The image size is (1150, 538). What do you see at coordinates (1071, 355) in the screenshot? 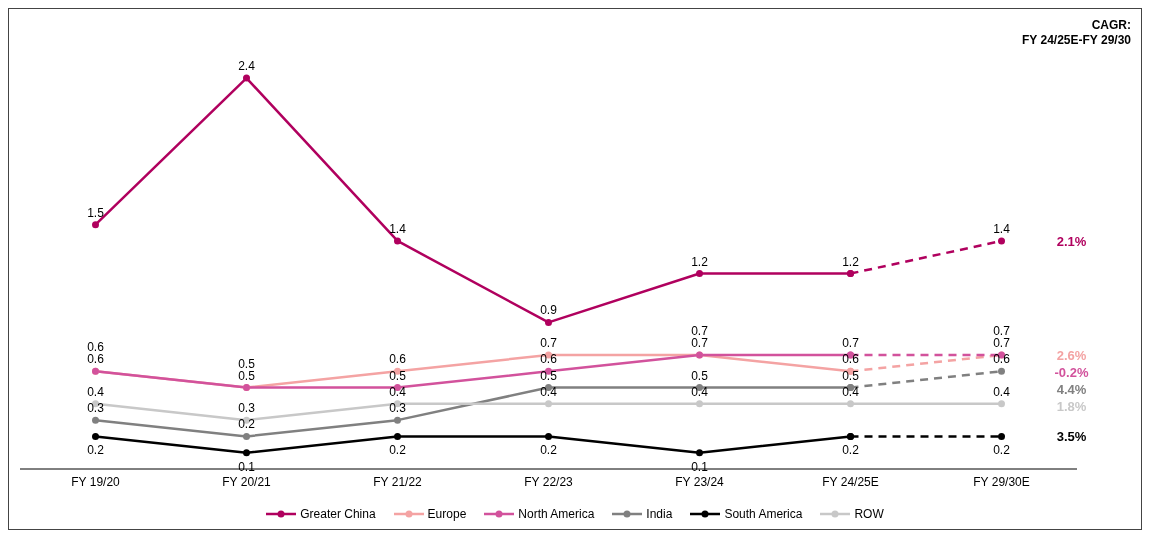
I see `annotation: 2.6%` at bounding box center [1071, 355].